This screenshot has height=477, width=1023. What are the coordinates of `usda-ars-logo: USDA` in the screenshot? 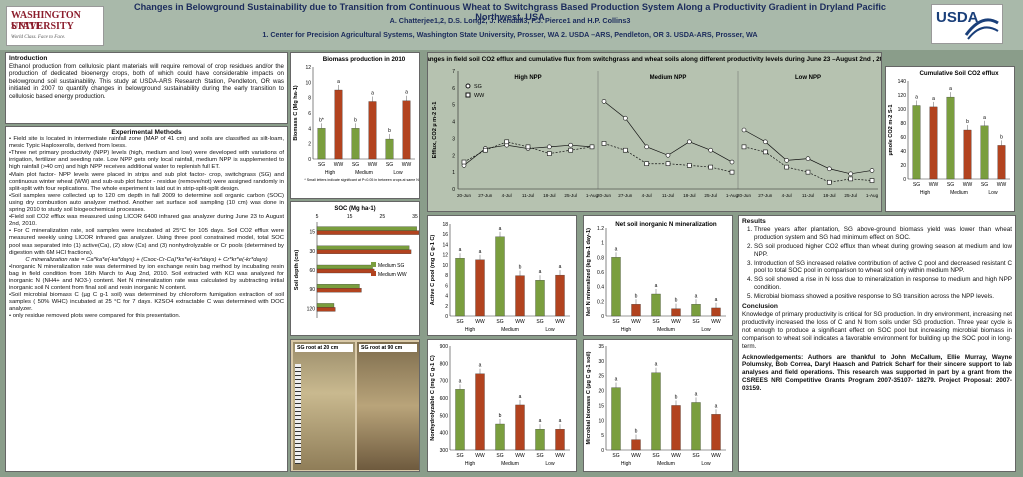 It's located at (967, 24).